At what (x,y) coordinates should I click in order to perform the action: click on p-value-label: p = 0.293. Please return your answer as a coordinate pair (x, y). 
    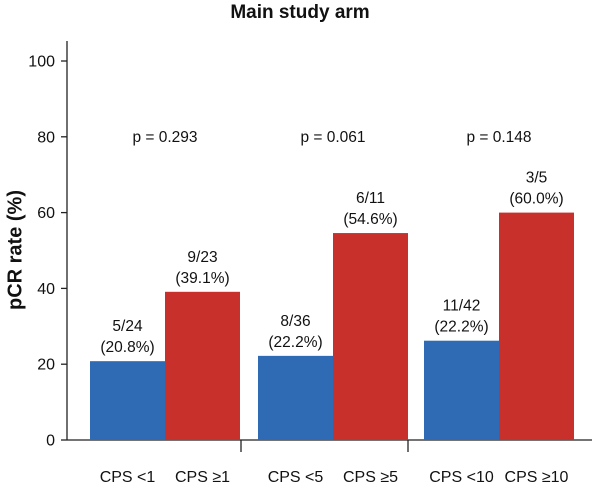
    Looking at the image, I should click on (164, 137).